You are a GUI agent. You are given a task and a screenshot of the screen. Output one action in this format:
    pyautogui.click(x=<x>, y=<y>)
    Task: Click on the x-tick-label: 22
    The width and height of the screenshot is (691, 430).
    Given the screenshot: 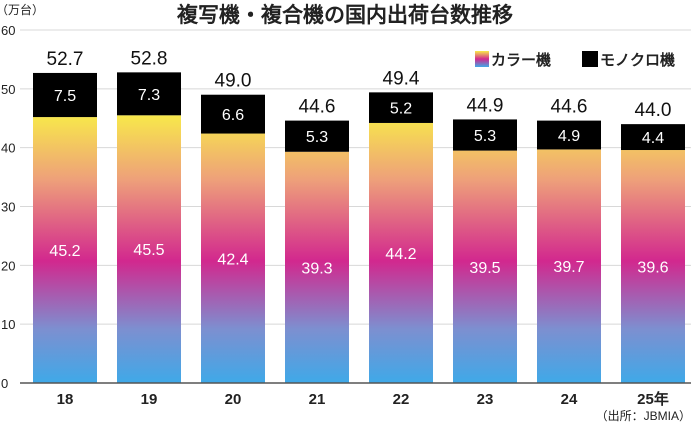 What is the action you would take?
    pyautogui.click(x=401, y=399)
    